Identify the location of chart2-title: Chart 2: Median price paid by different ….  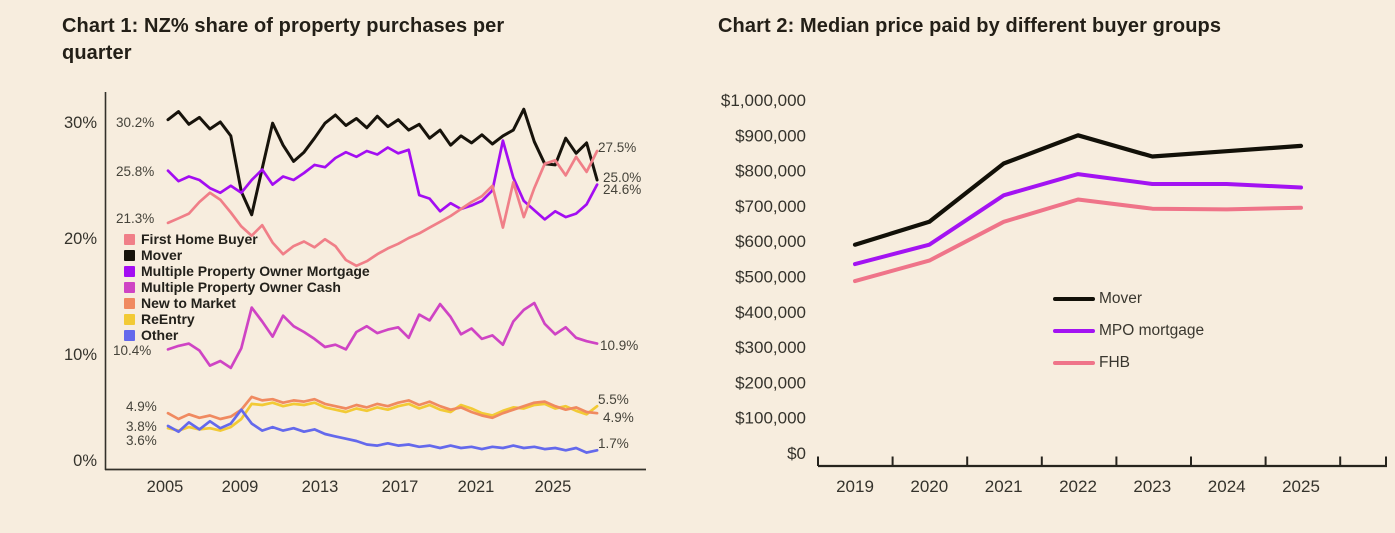
(970, 26).